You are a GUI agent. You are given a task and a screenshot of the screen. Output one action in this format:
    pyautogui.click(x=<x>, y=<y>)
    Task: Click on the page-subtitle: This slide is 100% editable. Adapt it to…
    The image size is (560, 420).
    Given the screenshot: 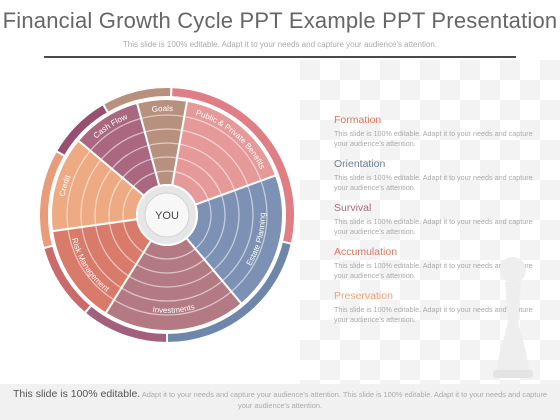 What is the action you would take?
    pyautogui.click(x=280, y=44)
    